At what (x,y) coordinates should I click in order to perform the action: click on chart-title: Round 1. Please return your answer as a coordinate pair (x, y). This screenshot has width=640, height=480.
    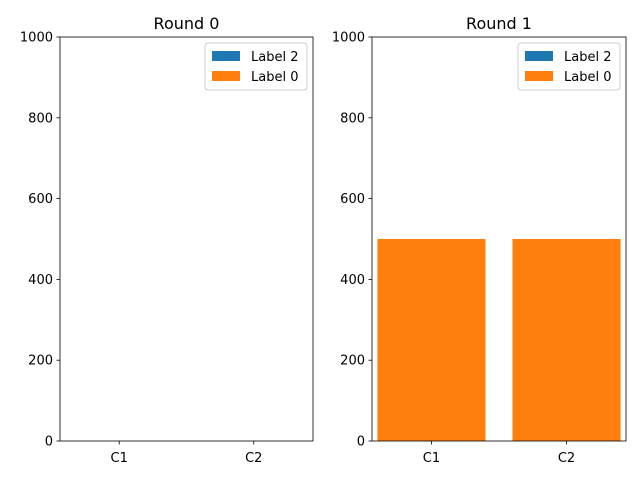
    Looking at the image, I should click on (499, 23).